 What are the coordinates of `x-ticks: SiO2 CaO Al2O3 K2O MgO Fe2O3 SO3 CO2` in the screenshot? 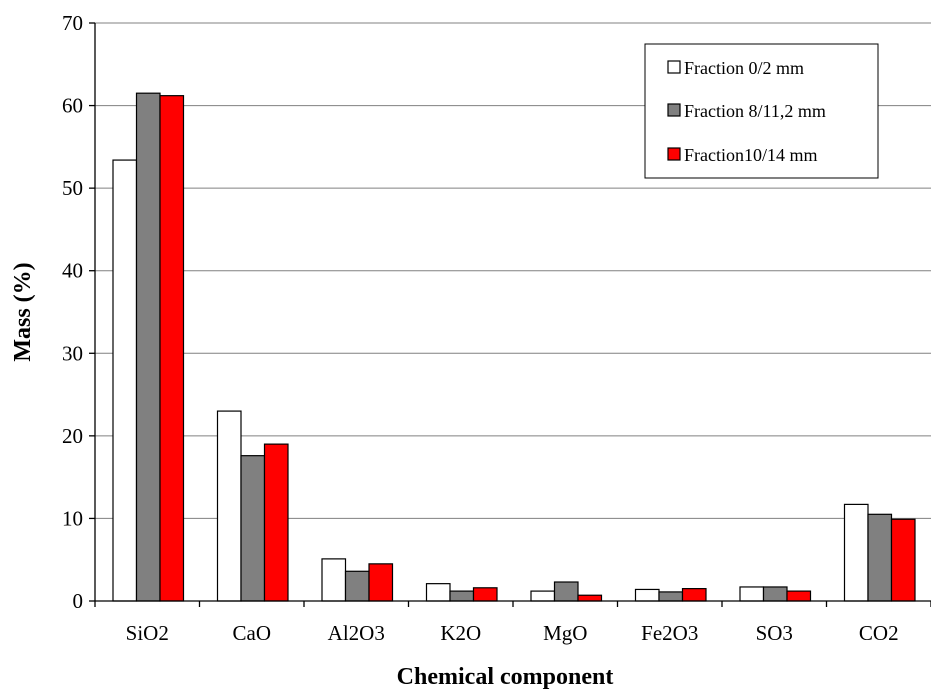 It's located at (512, 623).